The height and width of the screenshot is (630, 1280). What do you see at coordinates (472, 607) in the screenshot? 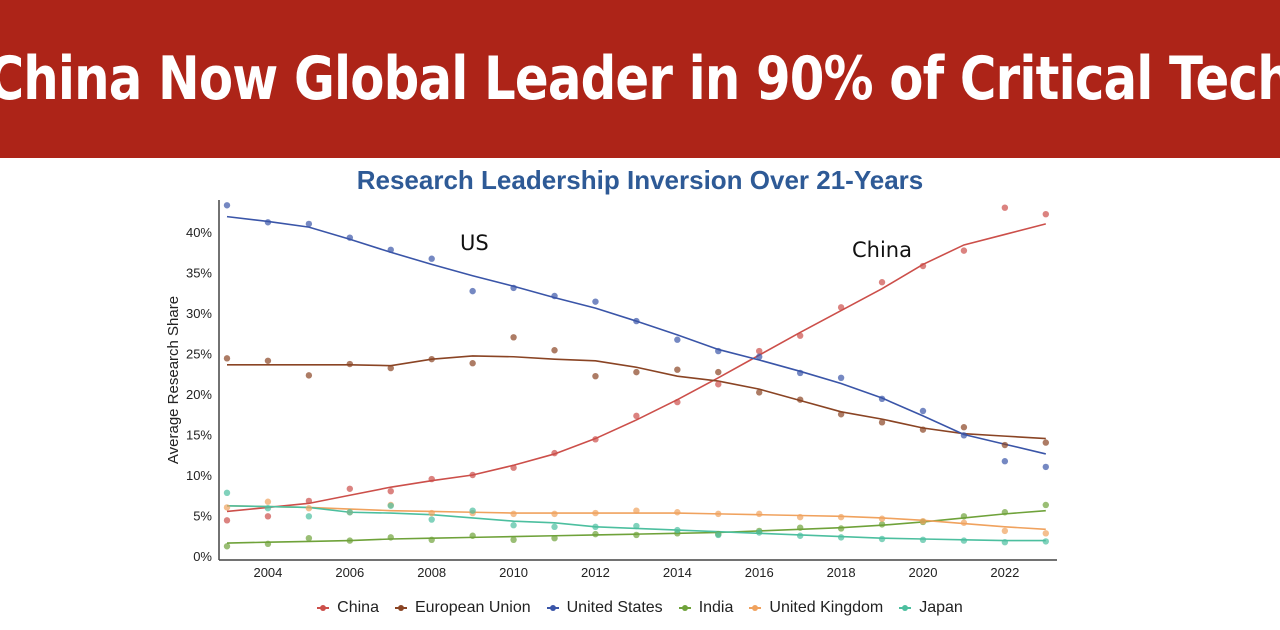
I see `legend-label: European Union` at bounding box center [472, 607].